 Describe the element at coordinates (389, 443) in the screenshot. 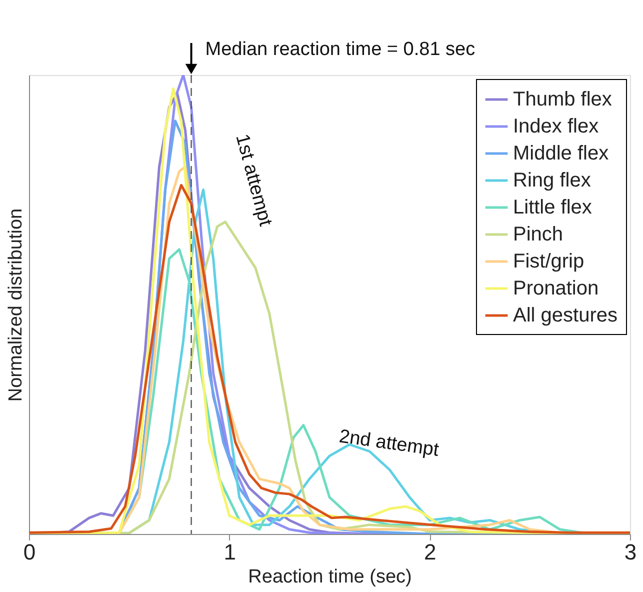

I see `annotation: 2nd attempt` at that location.